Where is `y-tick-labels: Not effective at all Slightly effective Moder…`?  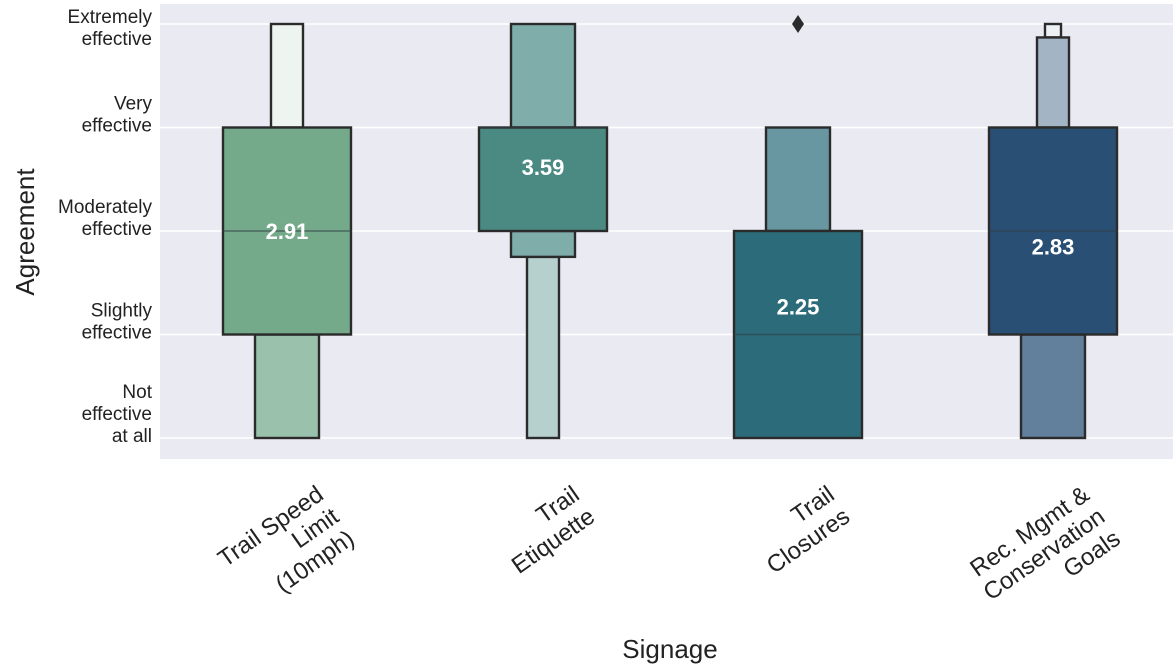 y-tick-labels: Not effective at all Slightly effective Moder… is located at coordinates (105, 227).